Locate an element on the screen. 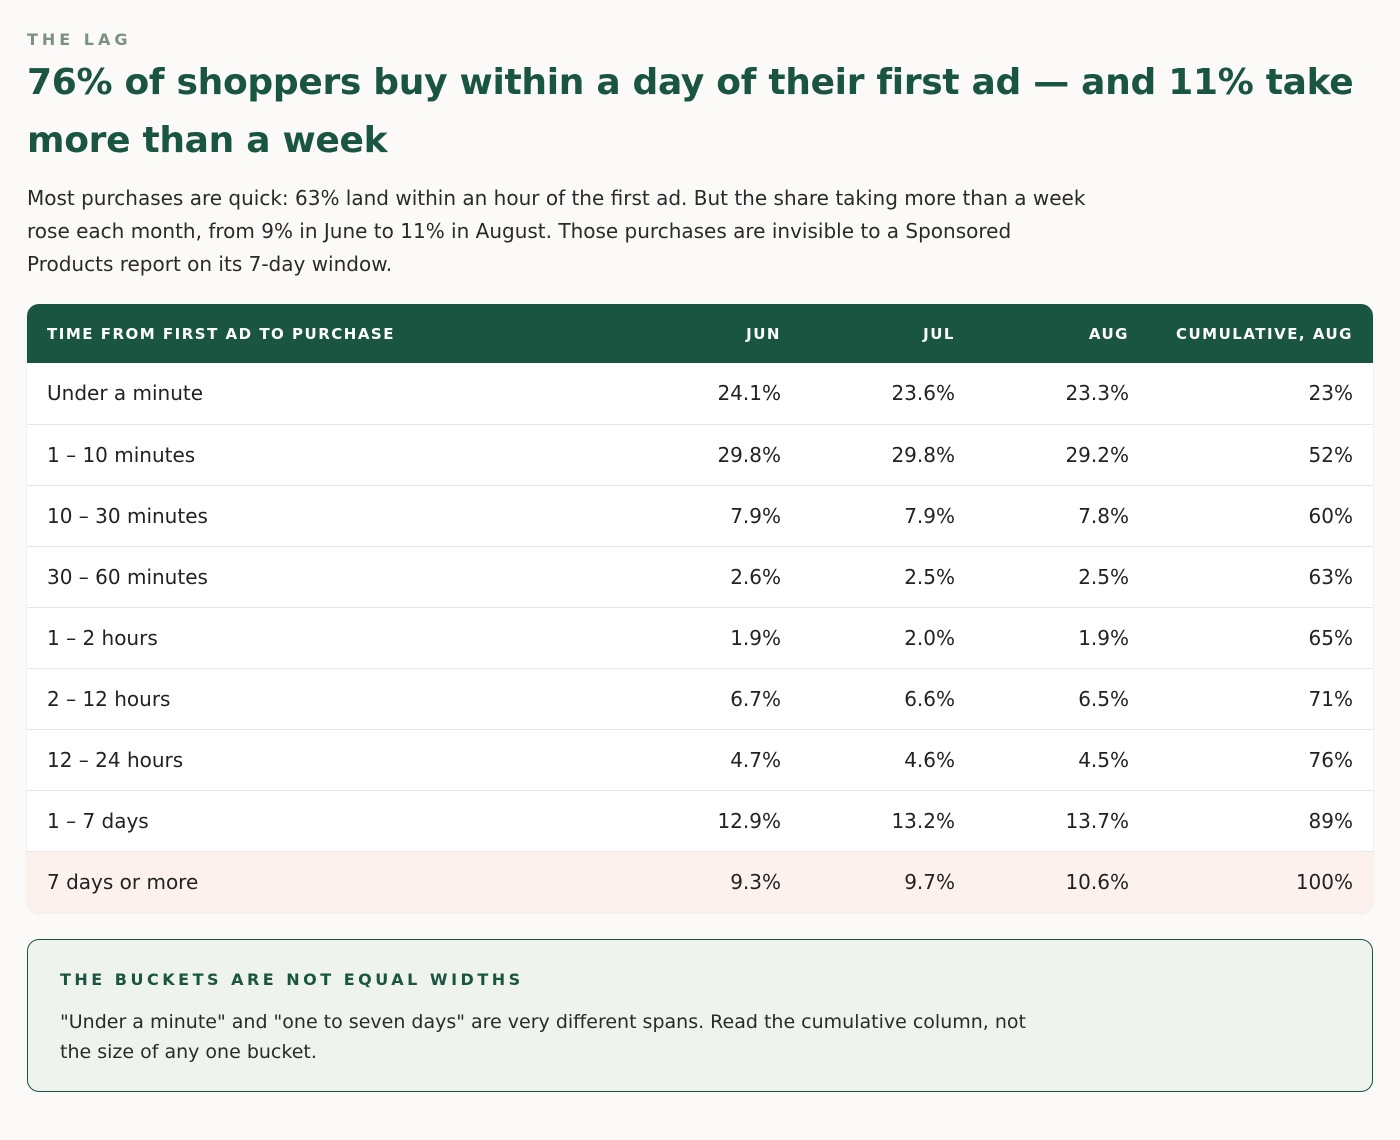  jun-value: 4.7% is located at coordinates (755, 759).